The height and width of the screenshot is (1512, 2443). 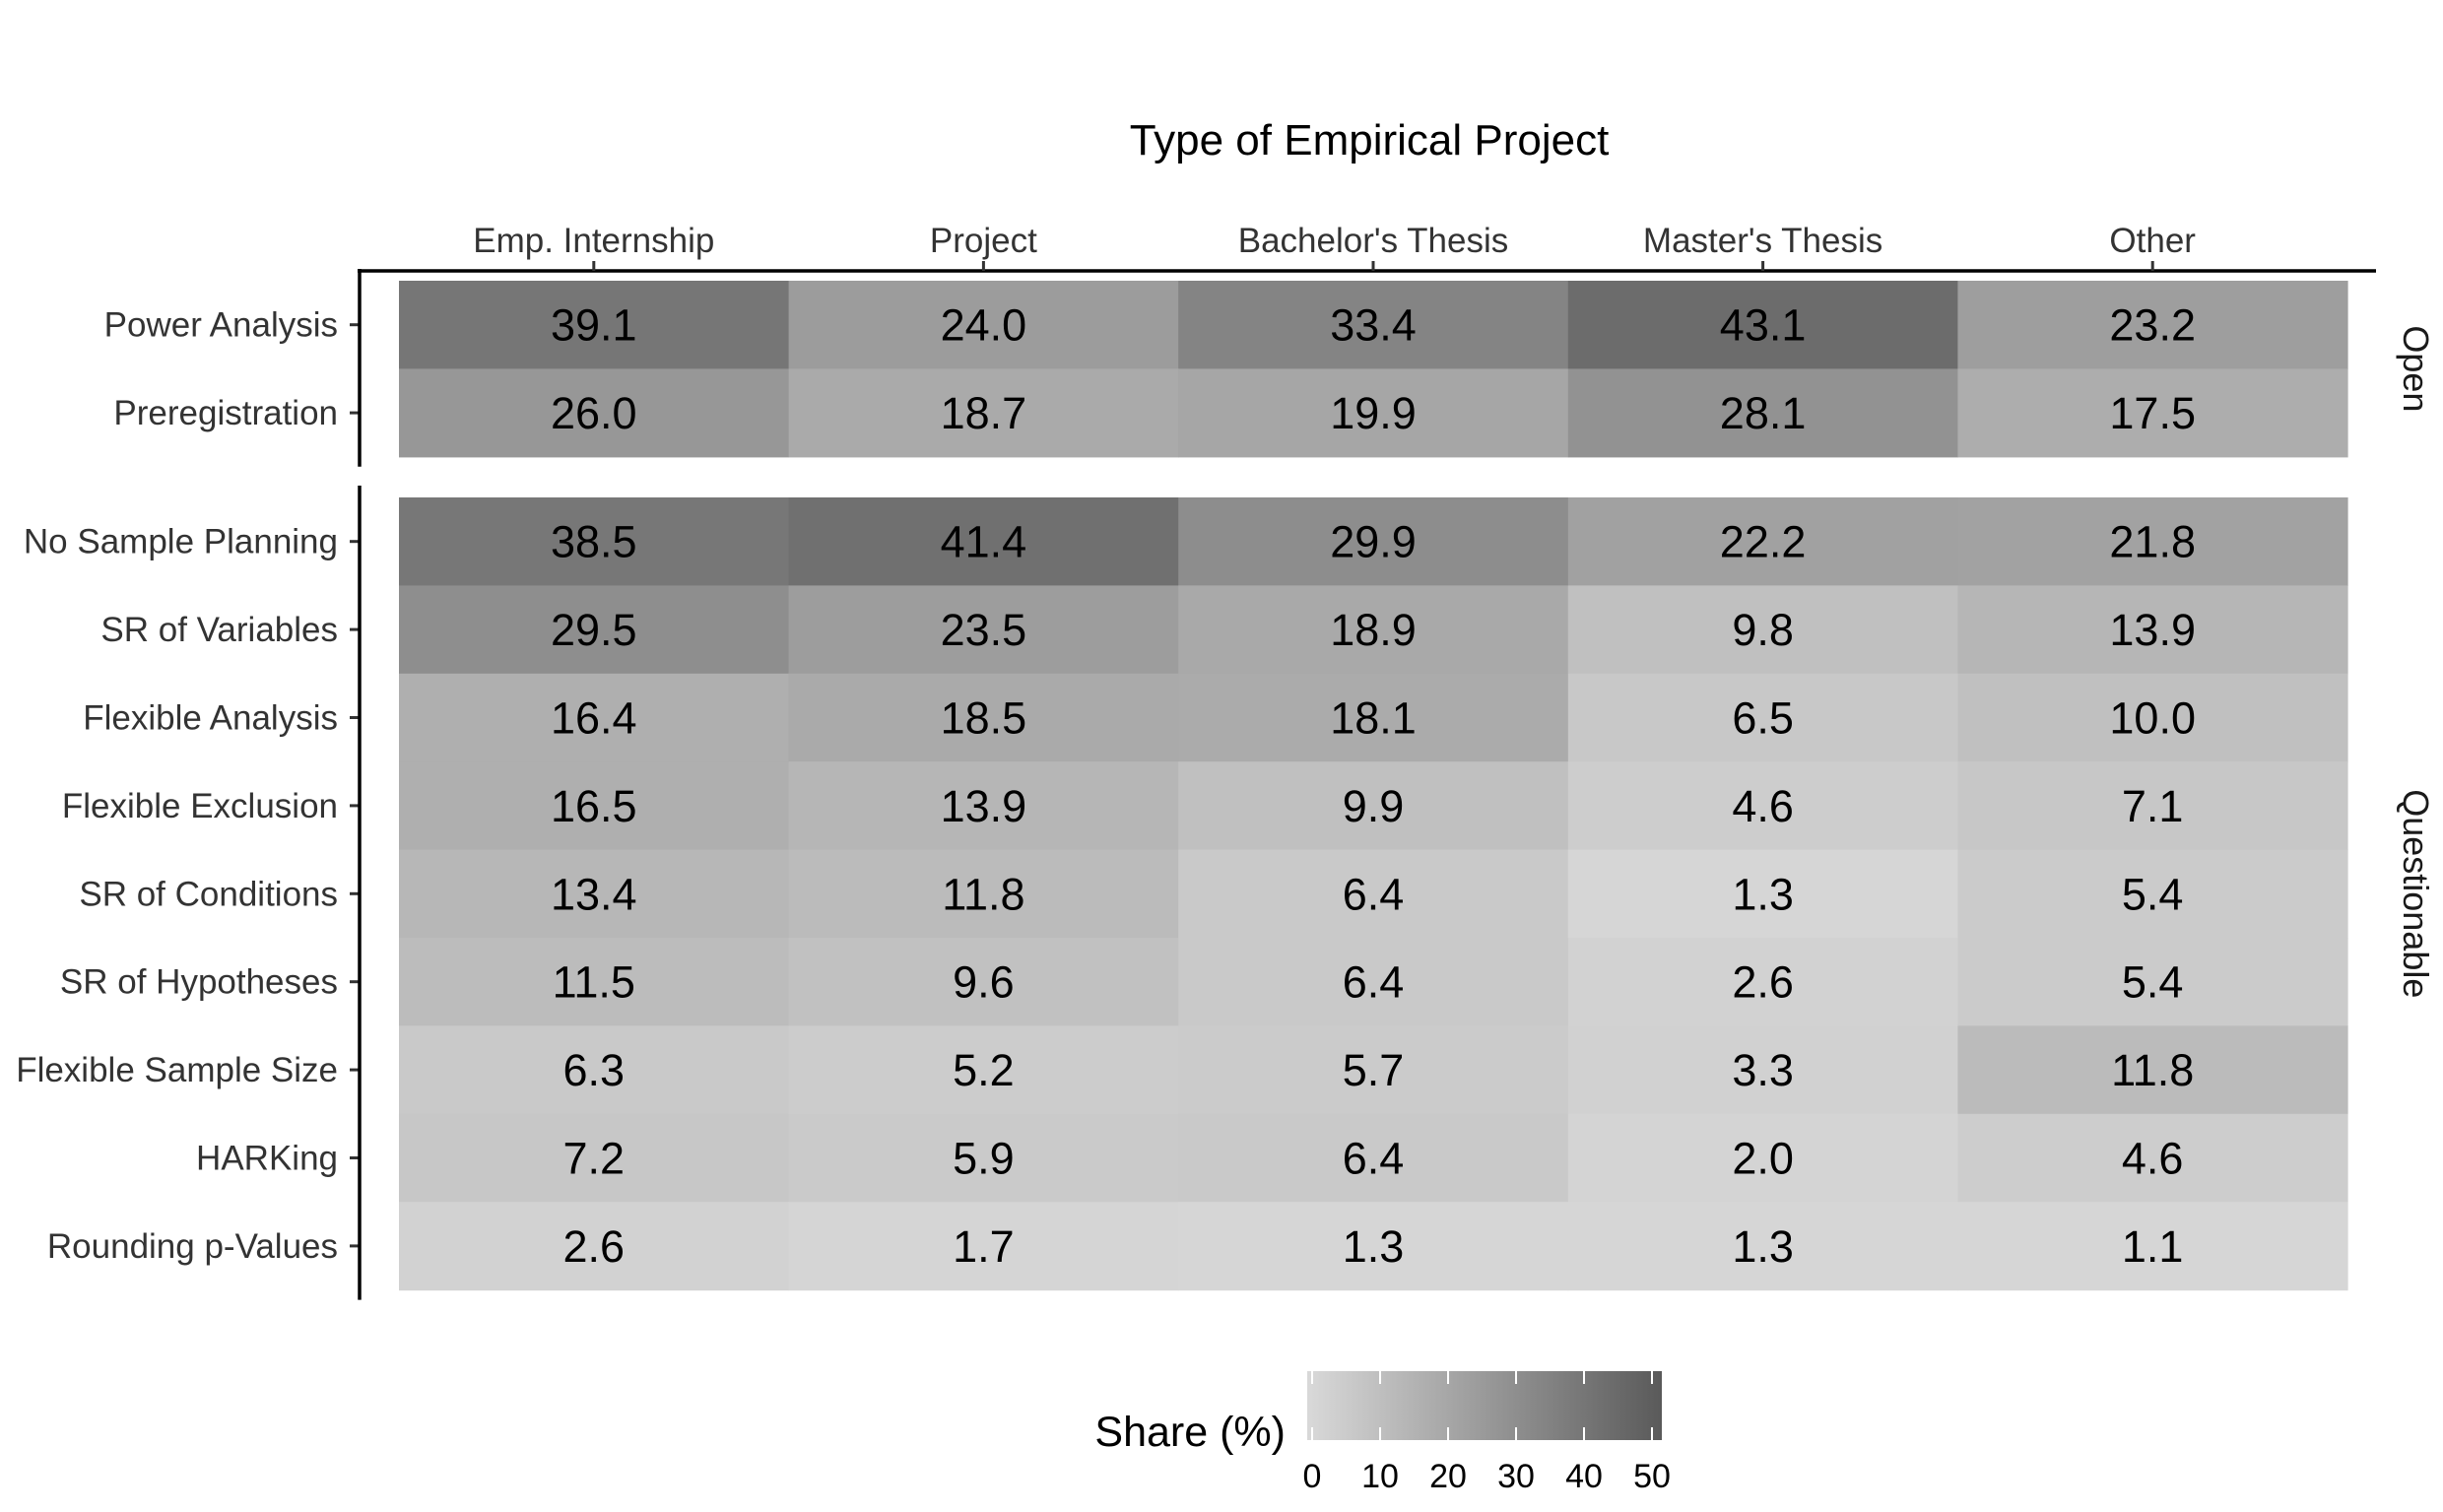 I want to click on column-label: Bachelor's Thesis, so click(x=1373, y=241).